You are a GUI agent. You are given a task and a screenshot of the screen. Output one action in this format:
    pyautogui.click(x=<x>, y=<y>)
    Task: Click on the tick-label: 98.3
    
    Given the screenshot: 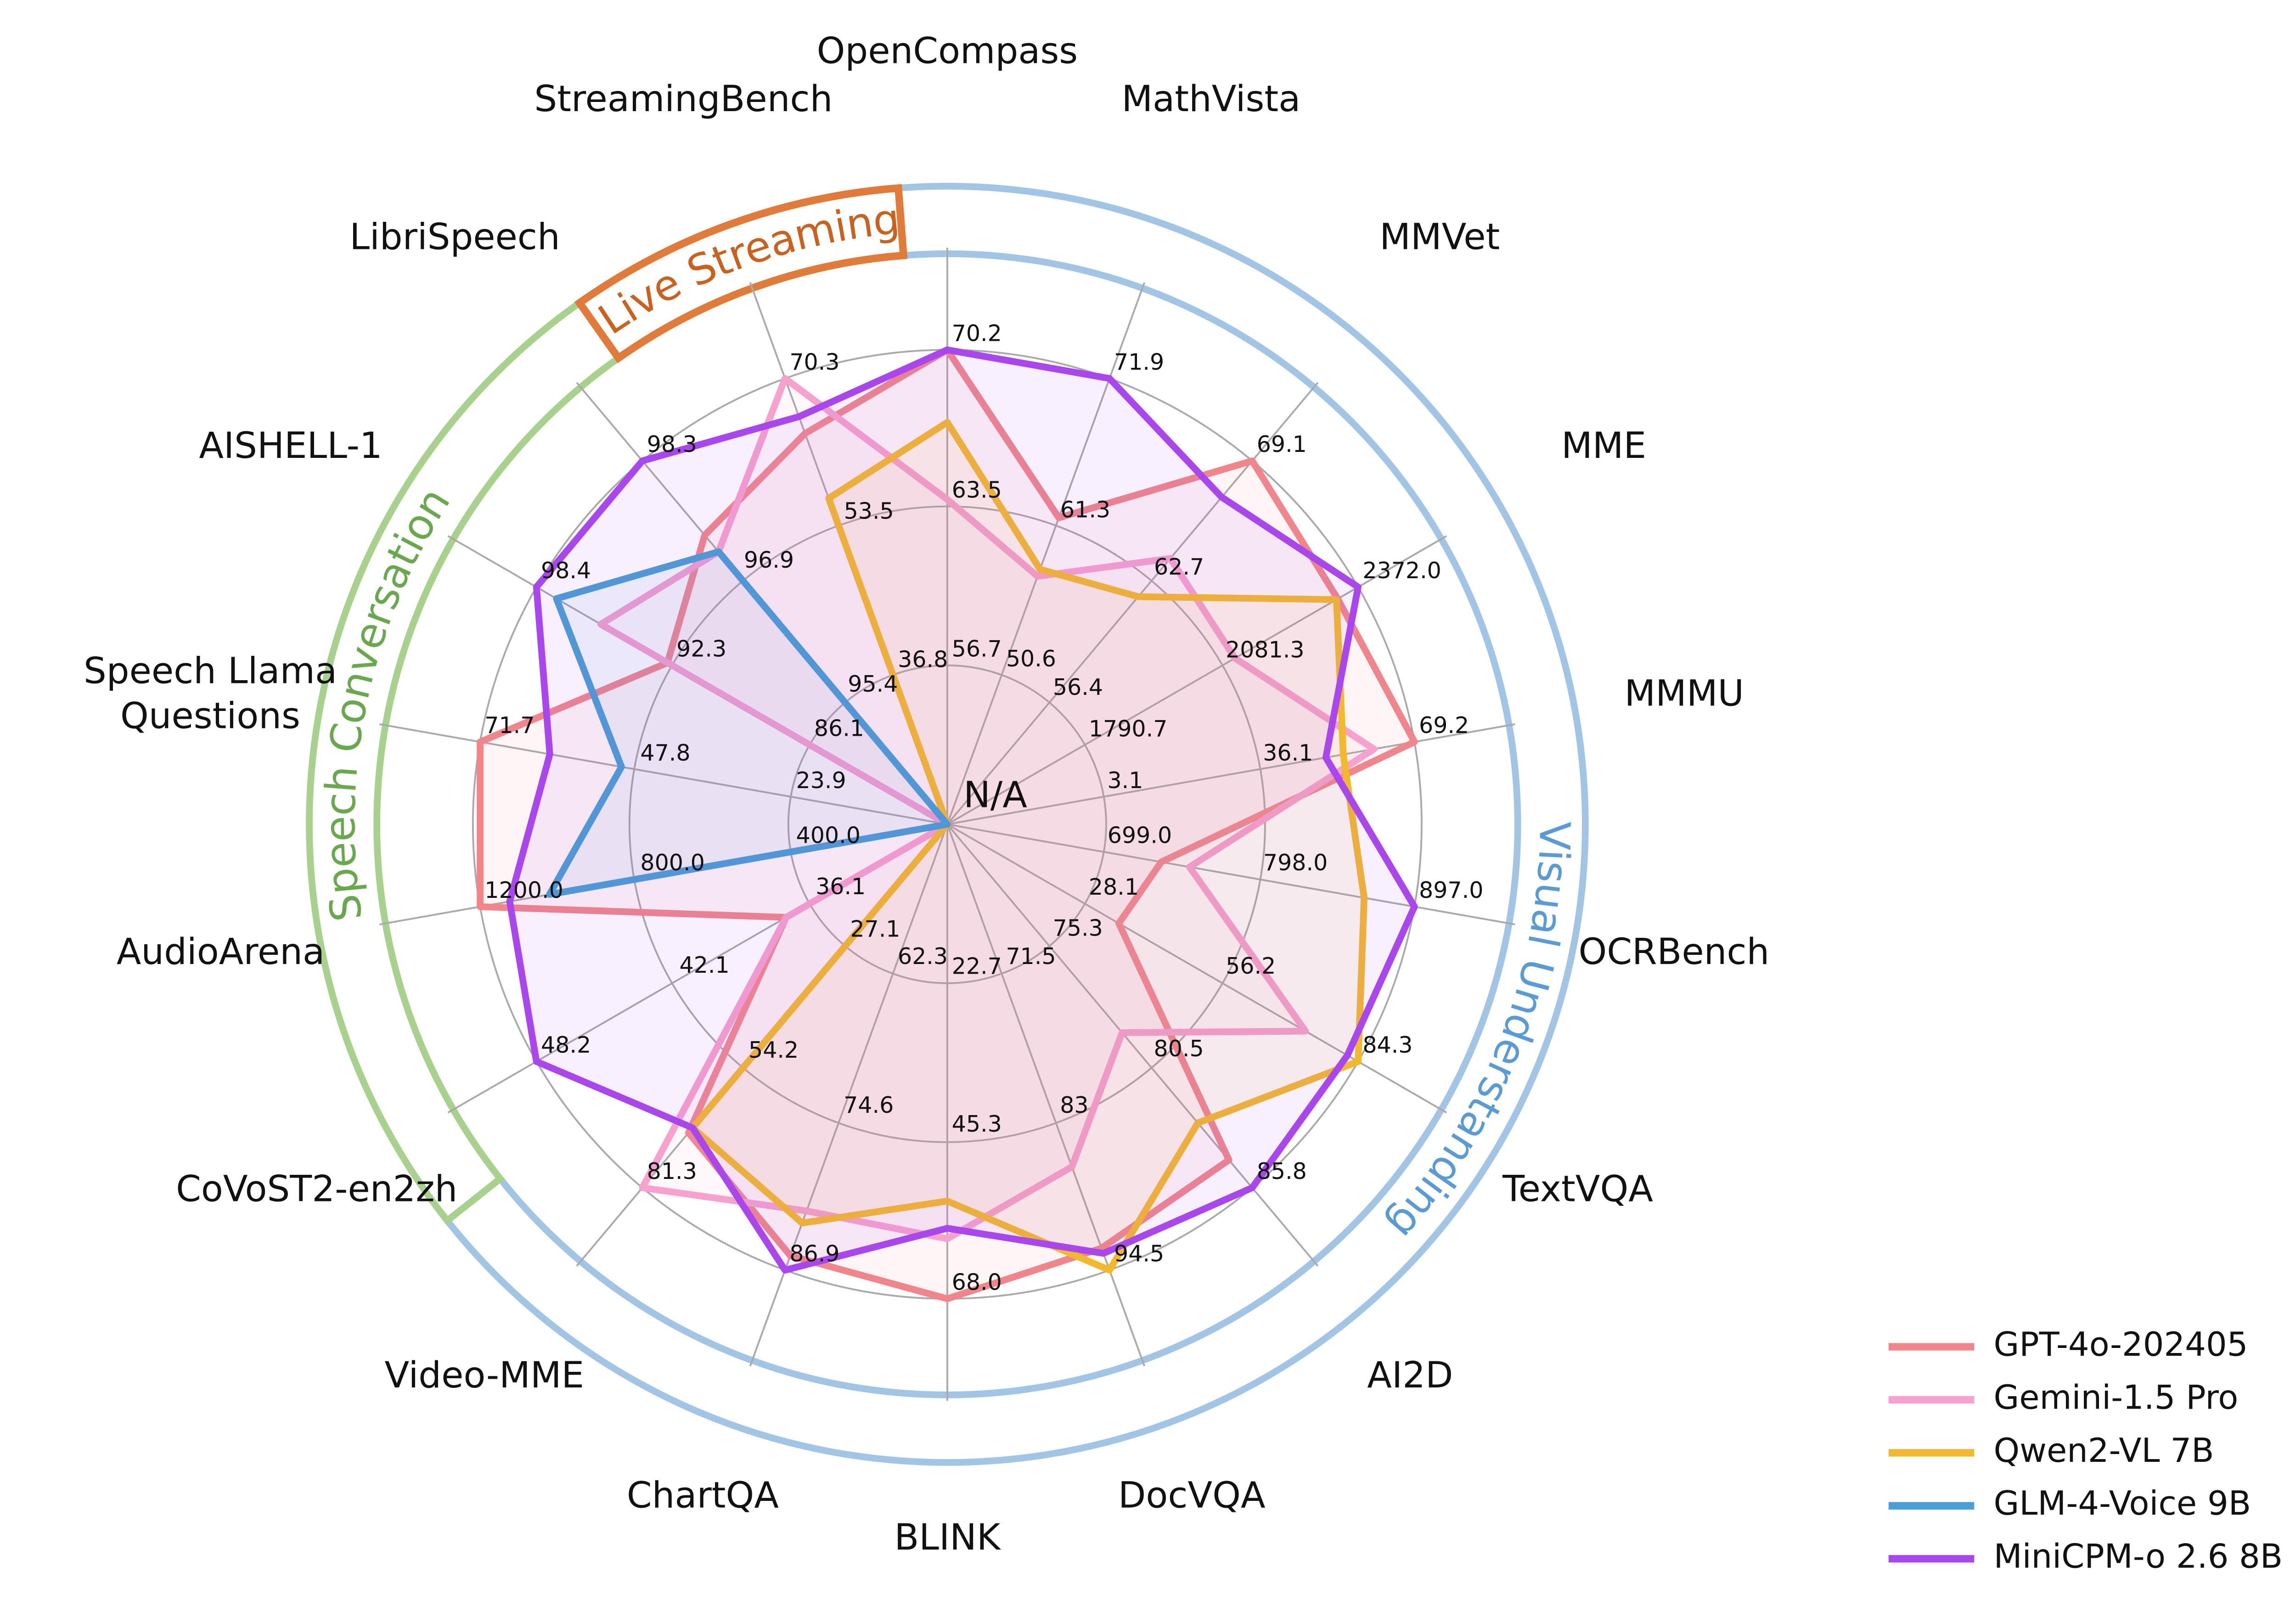 What is the action you would take?
    pyautogui.click(x=672, y=444)
    